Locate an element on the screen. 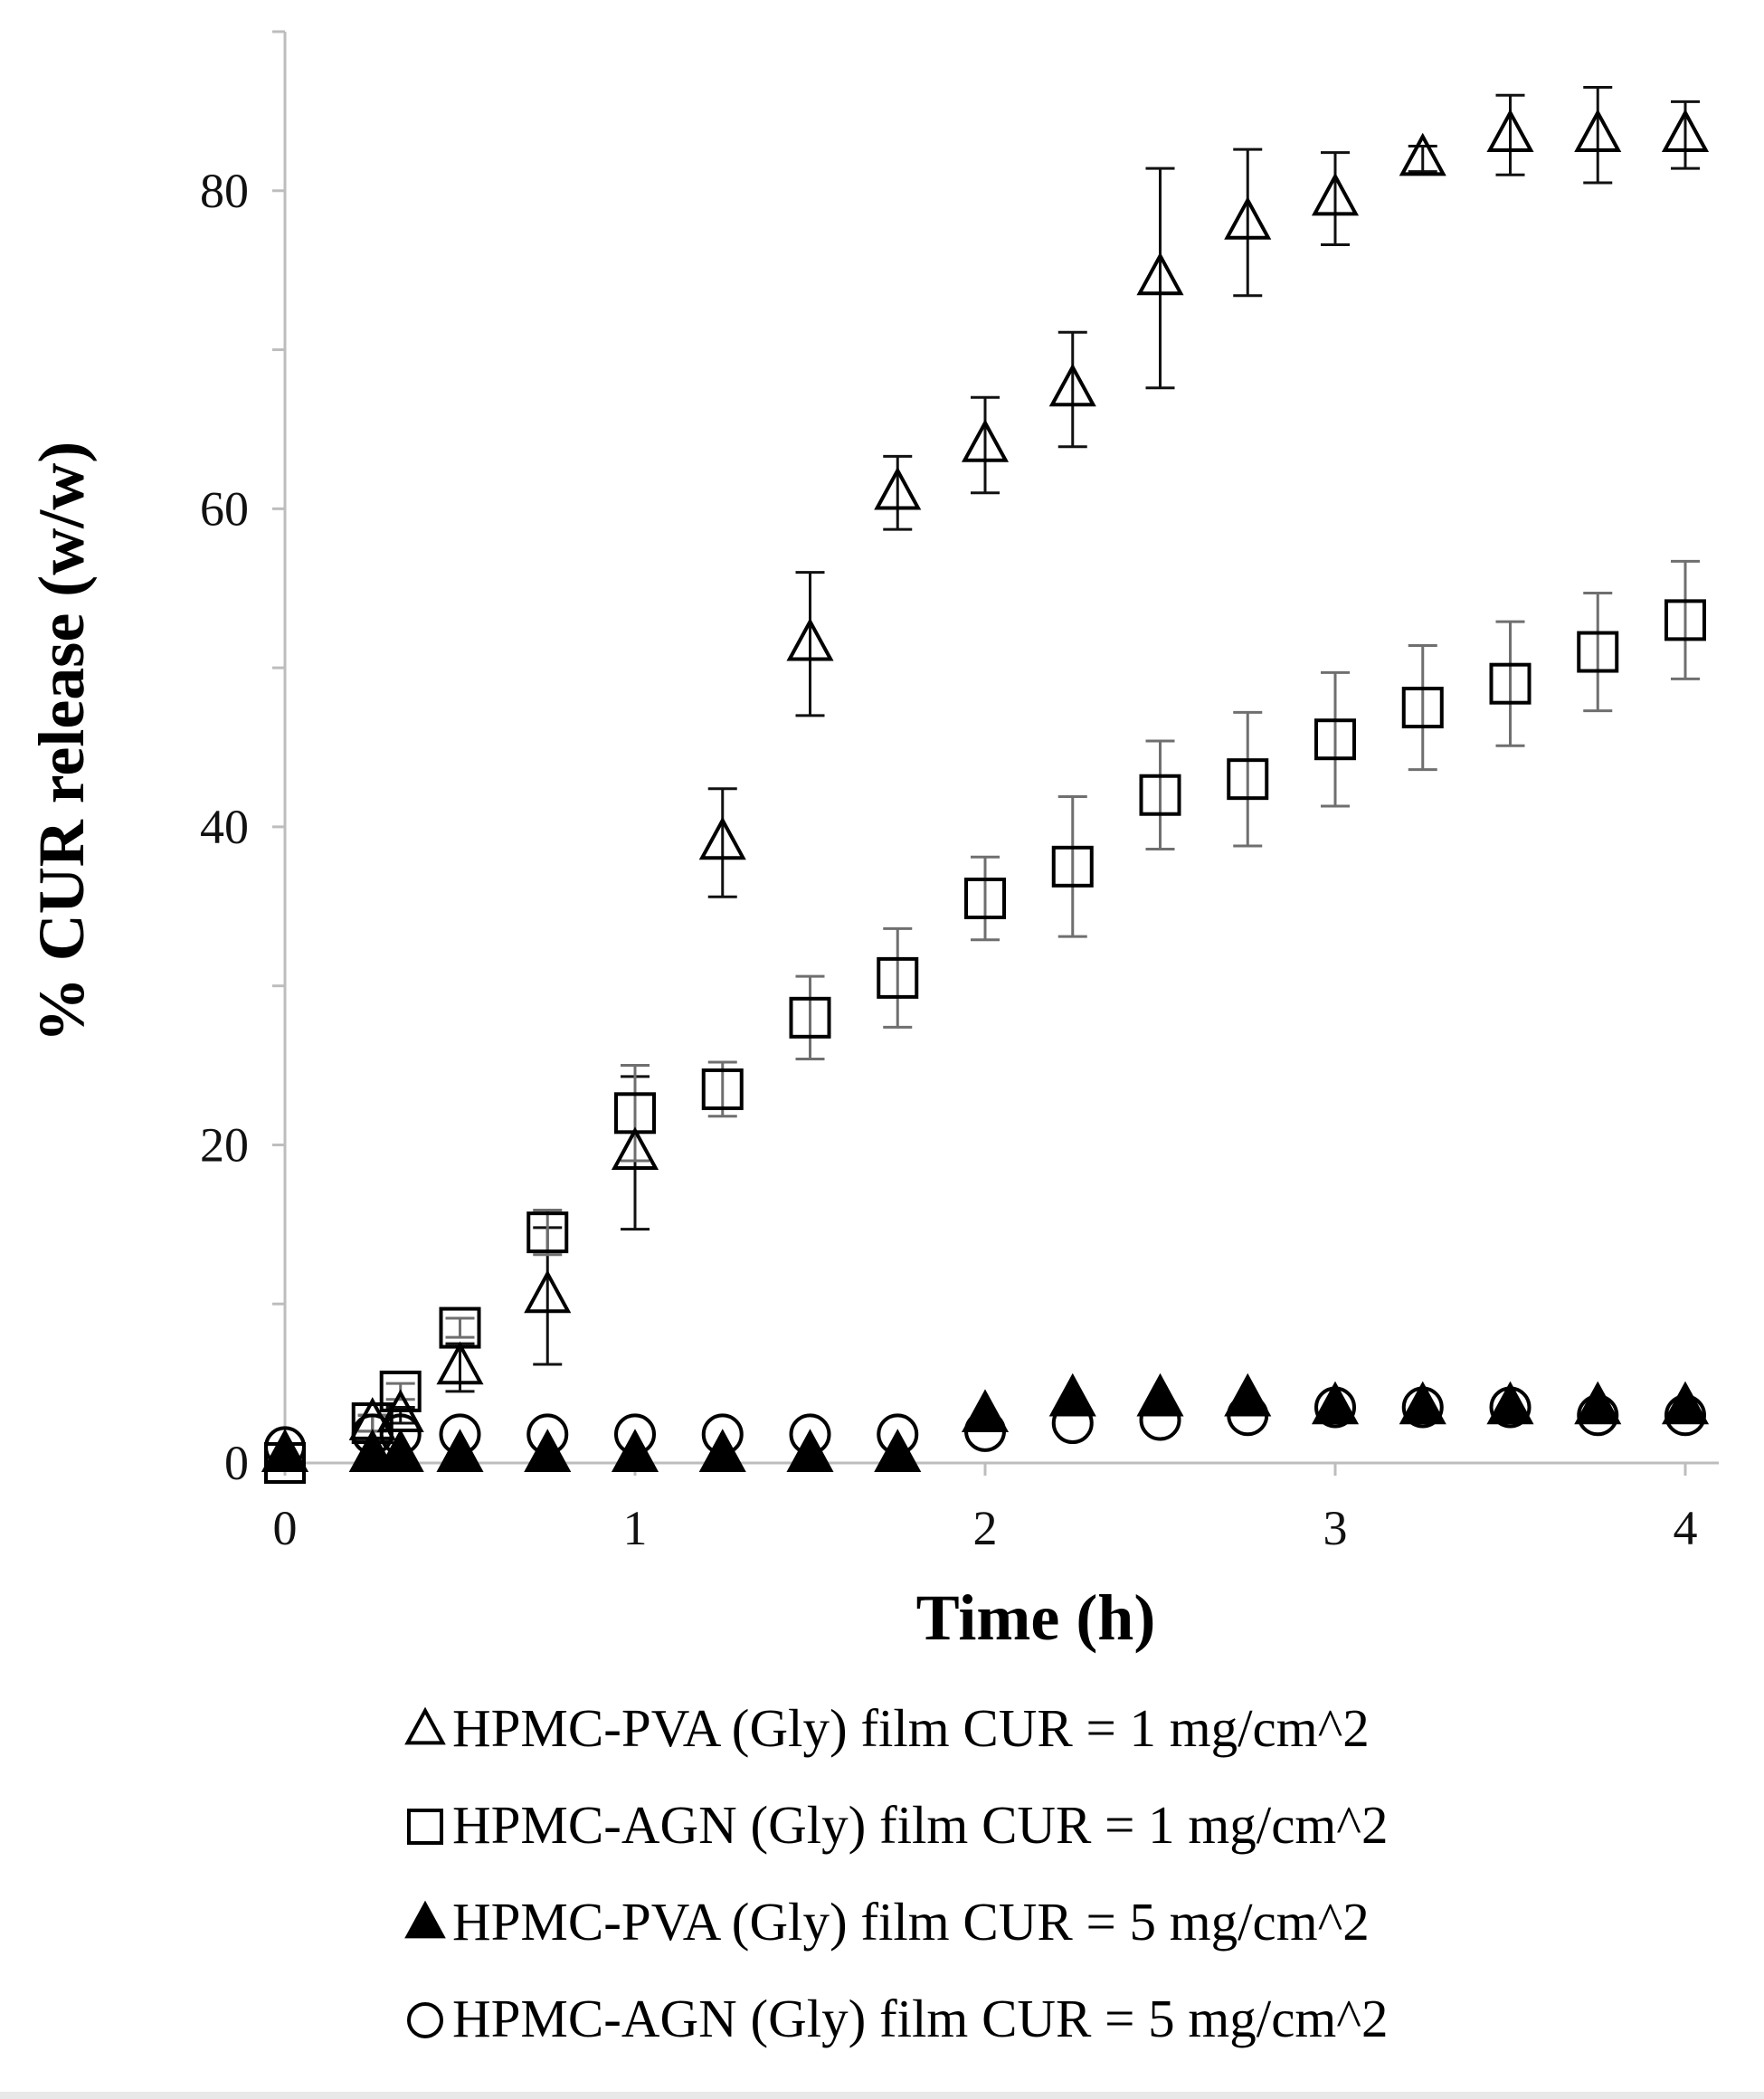  x-tick-label: 1 is located at coordinates (635, 1528).